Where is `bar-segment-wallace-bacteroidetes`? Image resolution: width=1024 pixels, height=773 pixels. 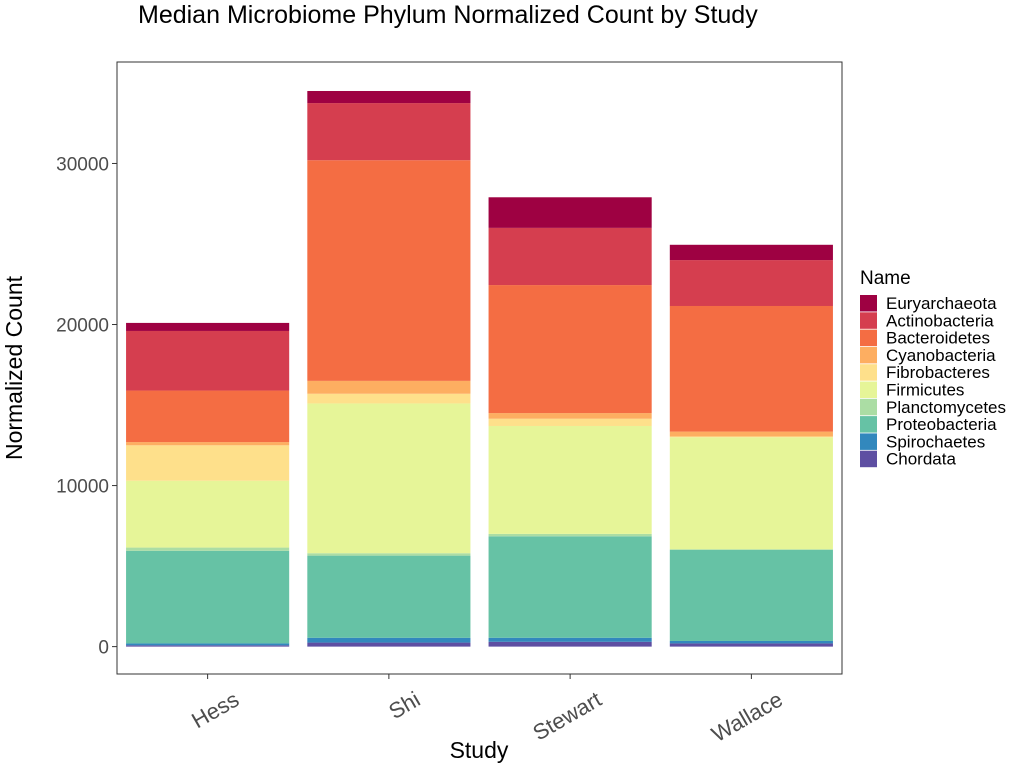 bar-segment-wallace-bacteroidetes is located at coordinates (751, 368).